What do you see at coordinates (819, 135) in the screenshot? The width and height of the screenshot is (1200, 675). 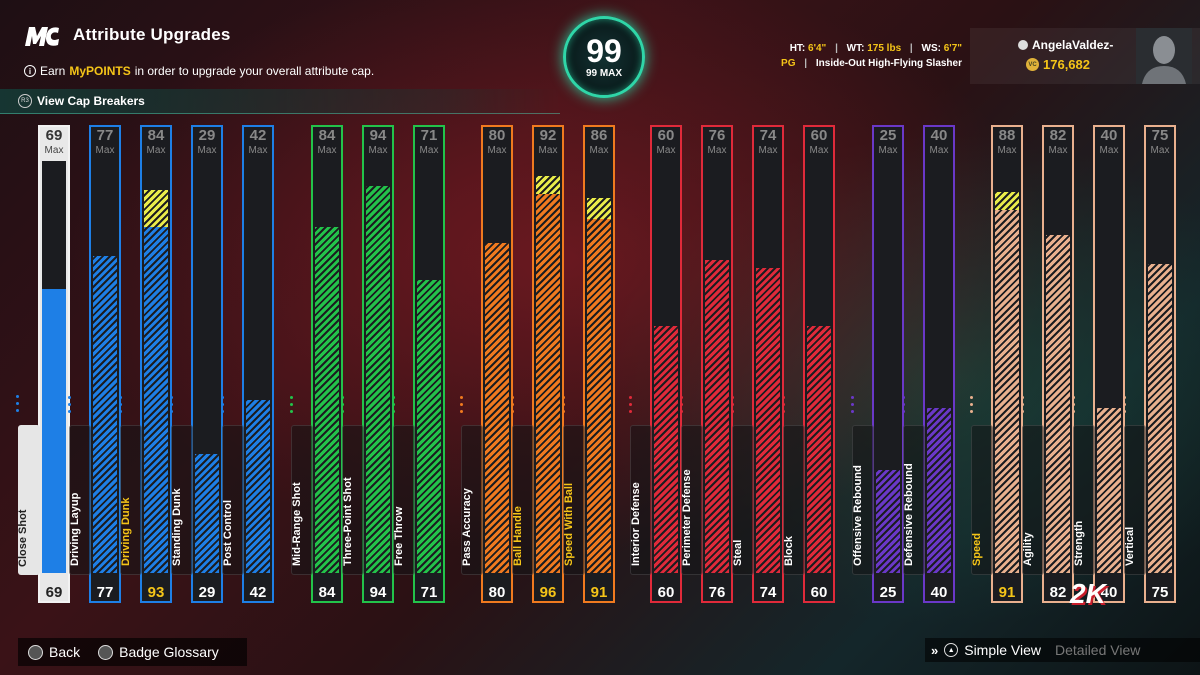 I see `bar-cap-value: 60` at bounding box center [819, 135].